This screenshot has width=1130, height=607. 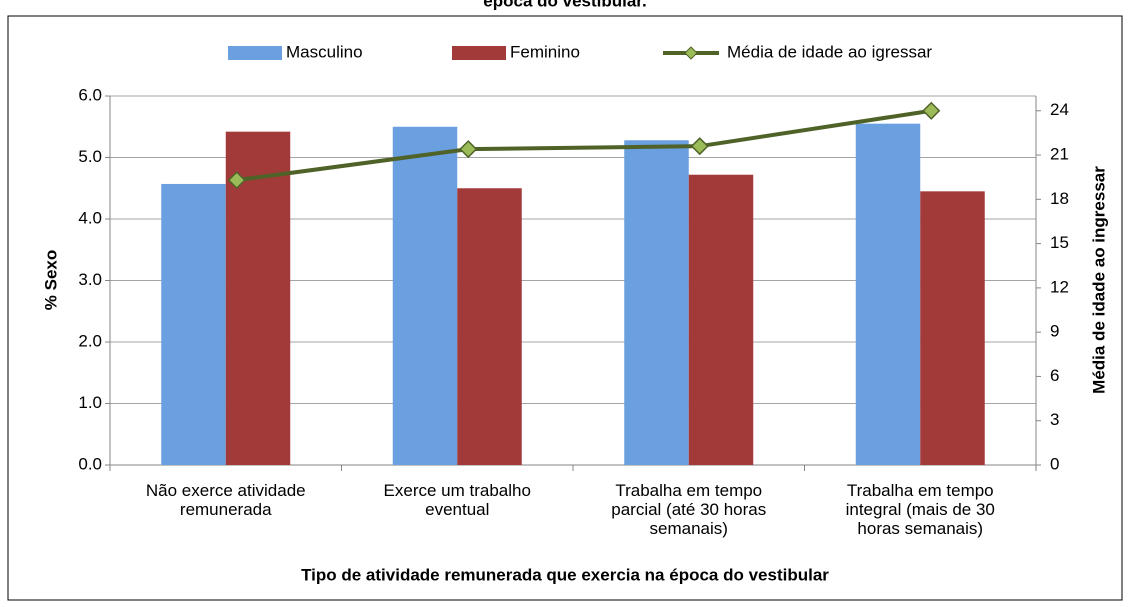 I want to click on x-tick-label: Exerce um trabalho eventual, so click(x=457, y=500).